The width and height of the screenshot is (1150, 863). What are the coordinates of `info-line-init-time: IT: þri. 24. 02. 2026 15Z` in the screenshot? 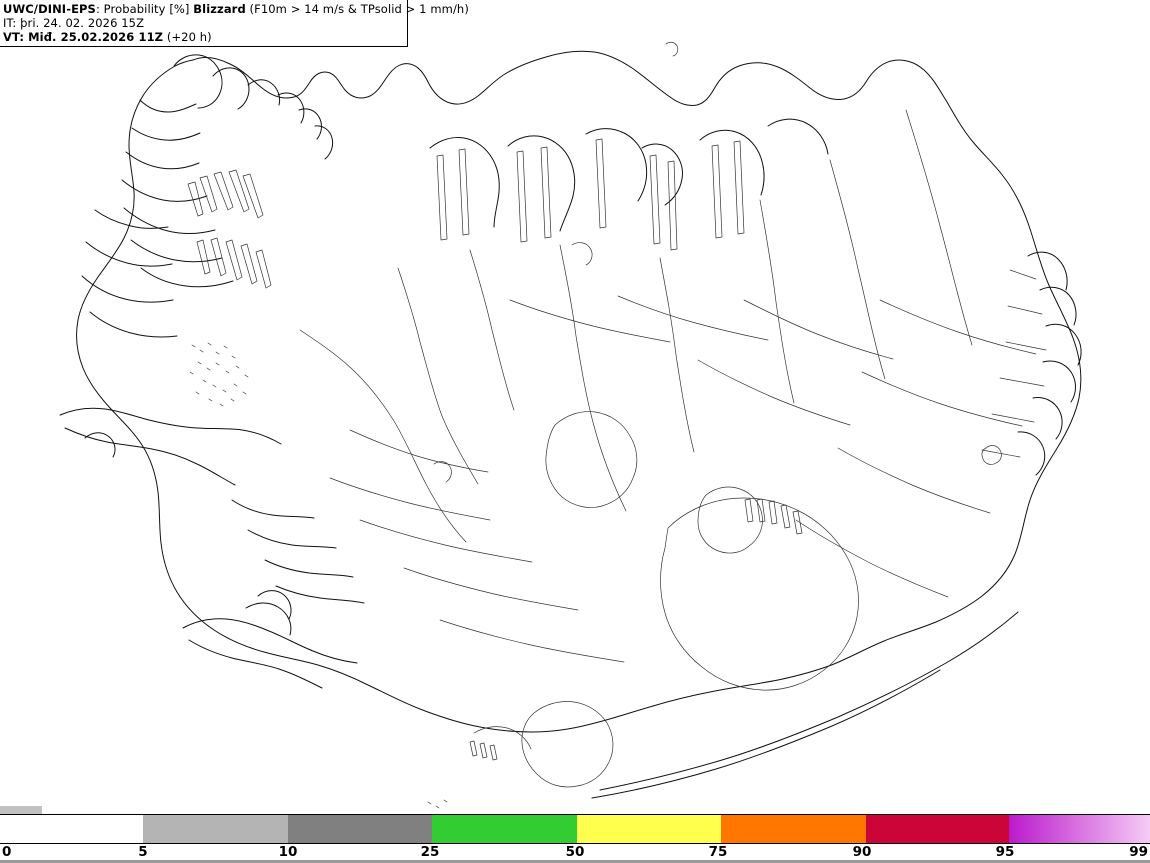 It's located at (205, 23).